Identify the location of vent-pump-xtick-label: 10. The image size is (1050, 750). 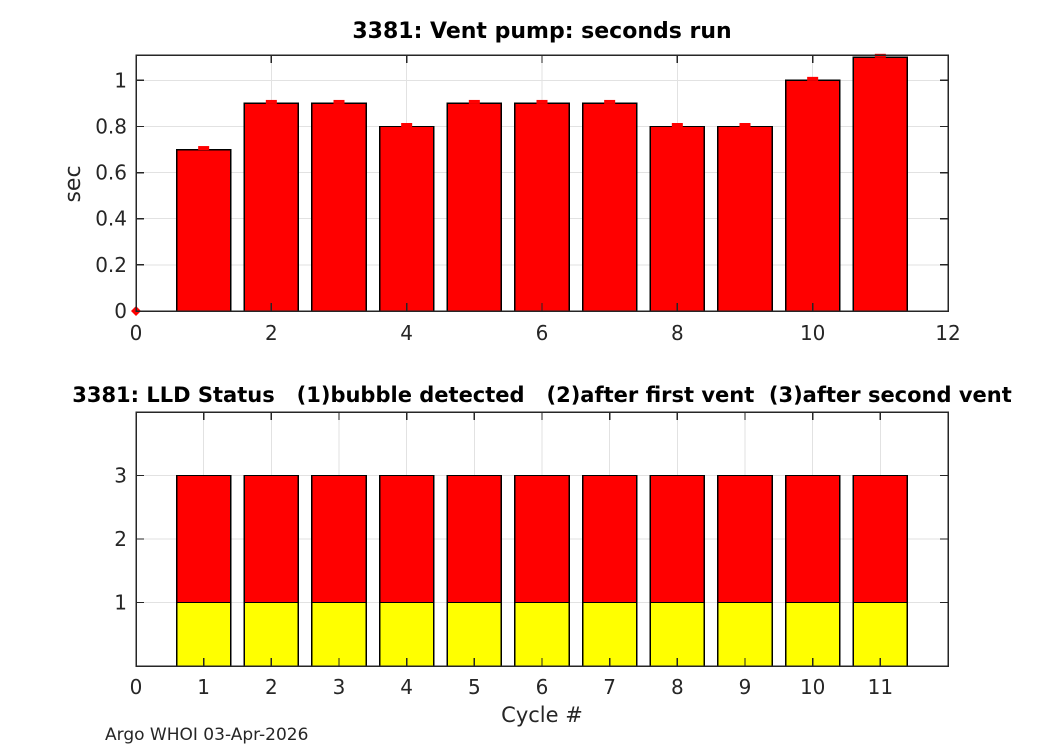
(812, 333).